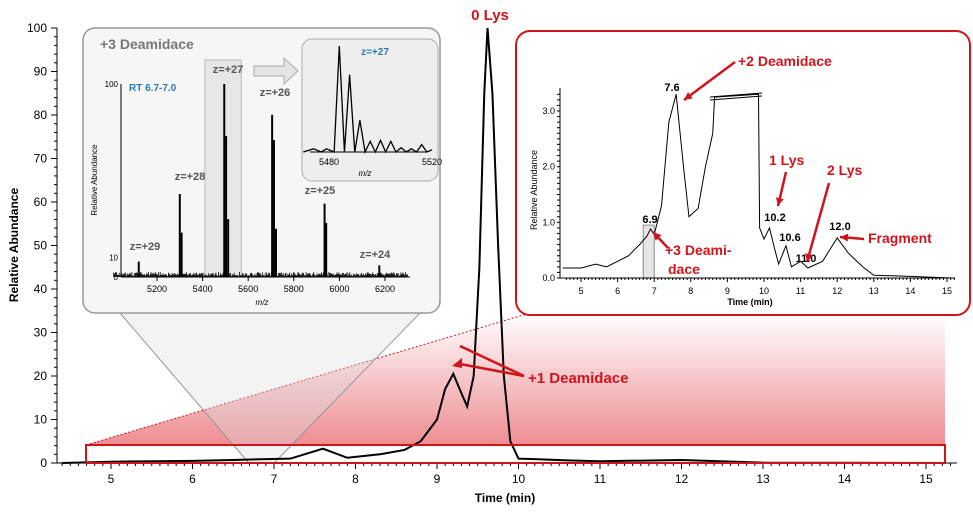 The width and height of the screenshot is (973, 515). Describe the element at coordinates (320, 191) in the screenshot. I see `charge-state-label: z=+25` at that location.